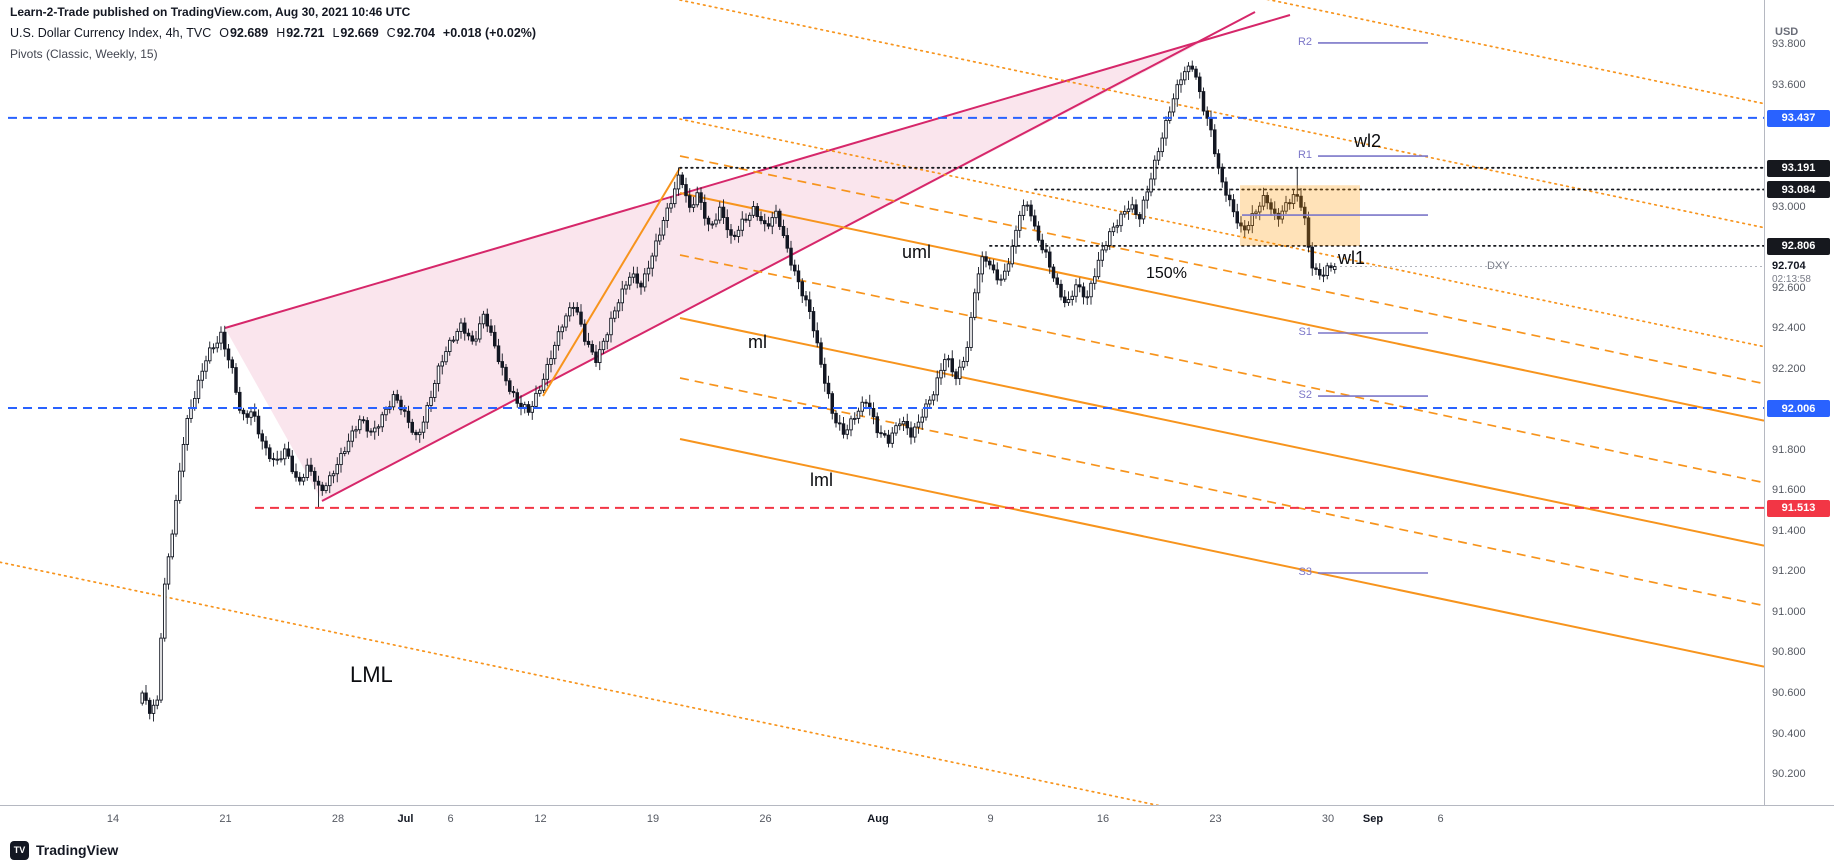 This screenshot has height=868, width=1834. What do you see at coordinates (611, 282) in the screenshot?
I see `pitchfork-handle` at bounding box center [611, 282].